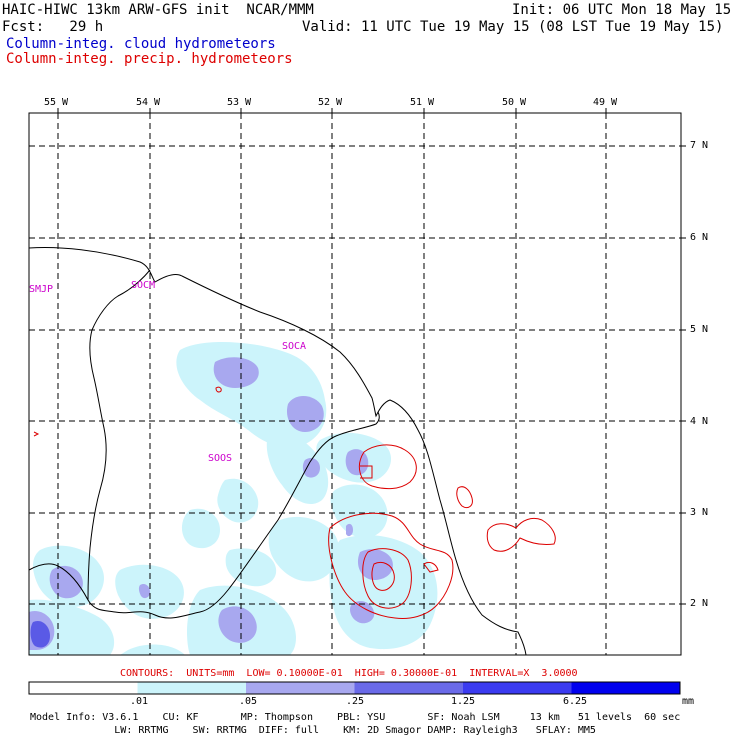 This screenshot has height=740, width=740. Describe the element at coordinates (422, 102) in the screenshot. I see `lon-label: 51 W` at that location.